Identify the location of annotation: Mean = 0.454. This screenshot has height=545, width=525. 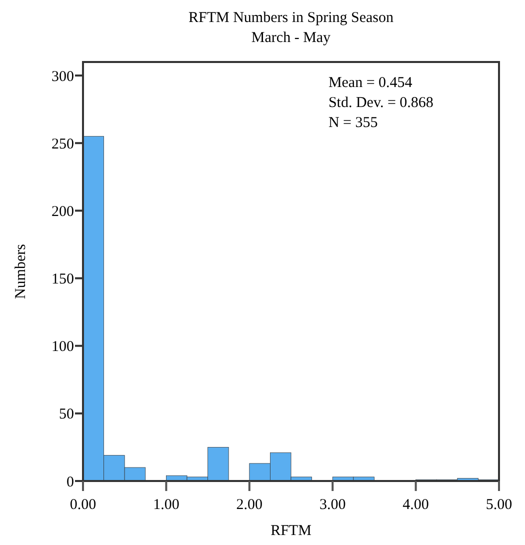
(370, 83).